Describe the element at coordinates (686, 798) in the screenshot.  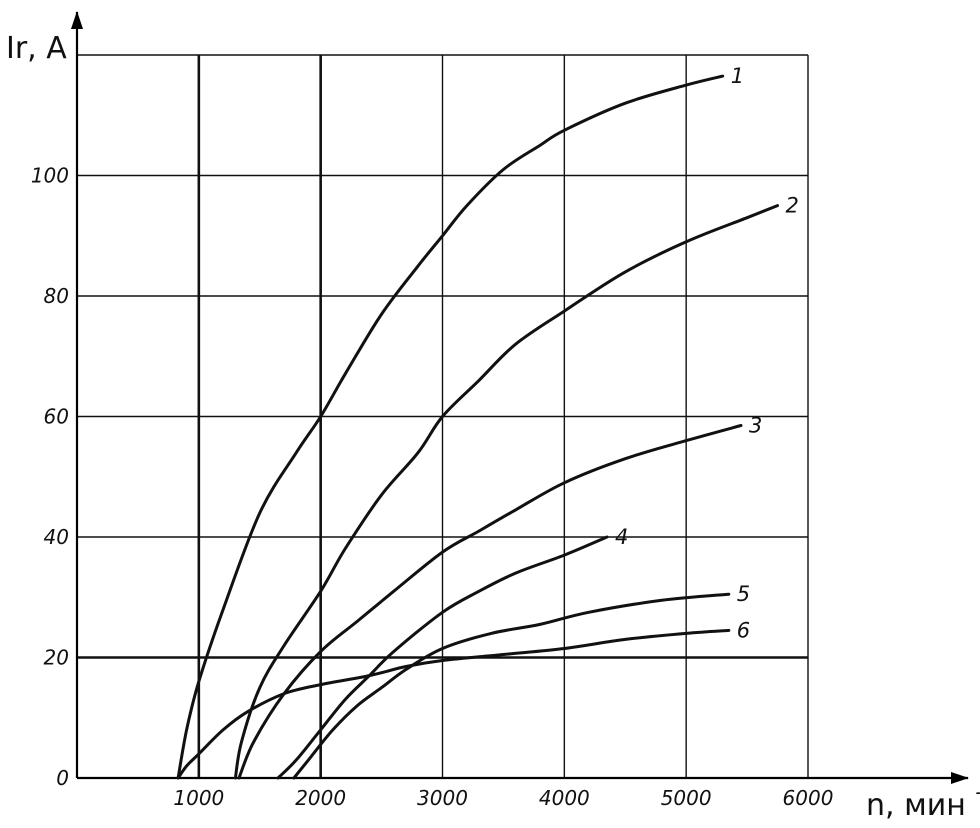
I see `x-tick-label-5000: 5000` at that location.